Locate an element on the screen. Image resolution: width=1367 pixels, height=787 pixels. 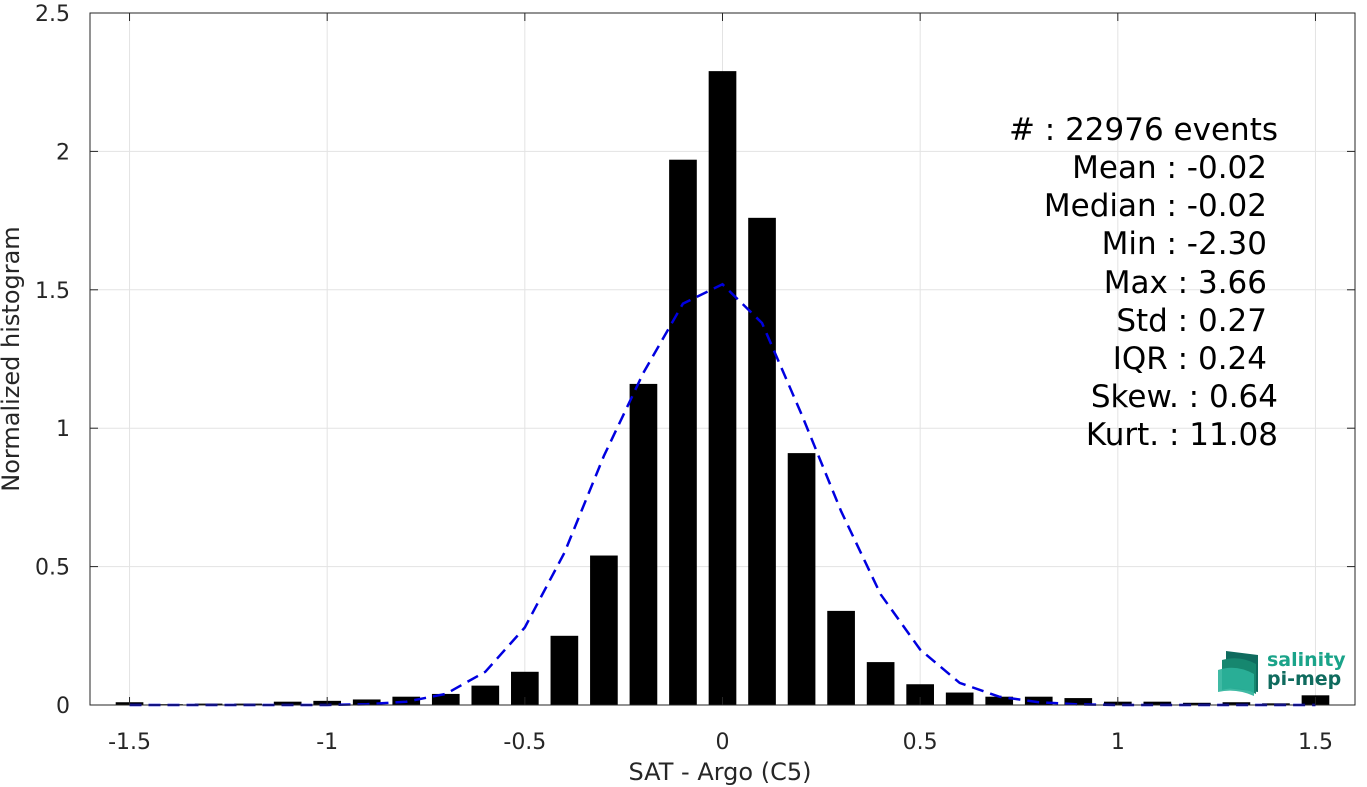
salinity-pimep-logo: salinity pi-mep is located at coordinates (1282, 672).